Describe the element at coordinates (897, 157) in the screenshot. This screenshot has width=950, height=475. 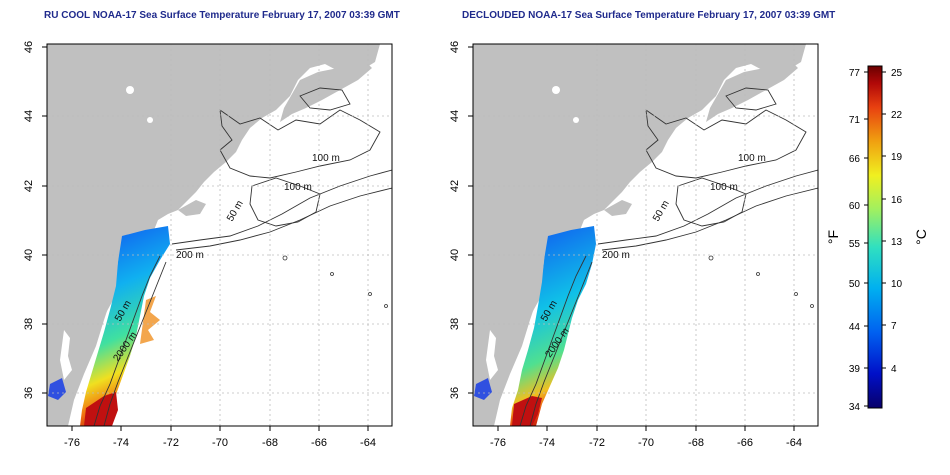
I see `celsius-tick-label: 19` at that location.